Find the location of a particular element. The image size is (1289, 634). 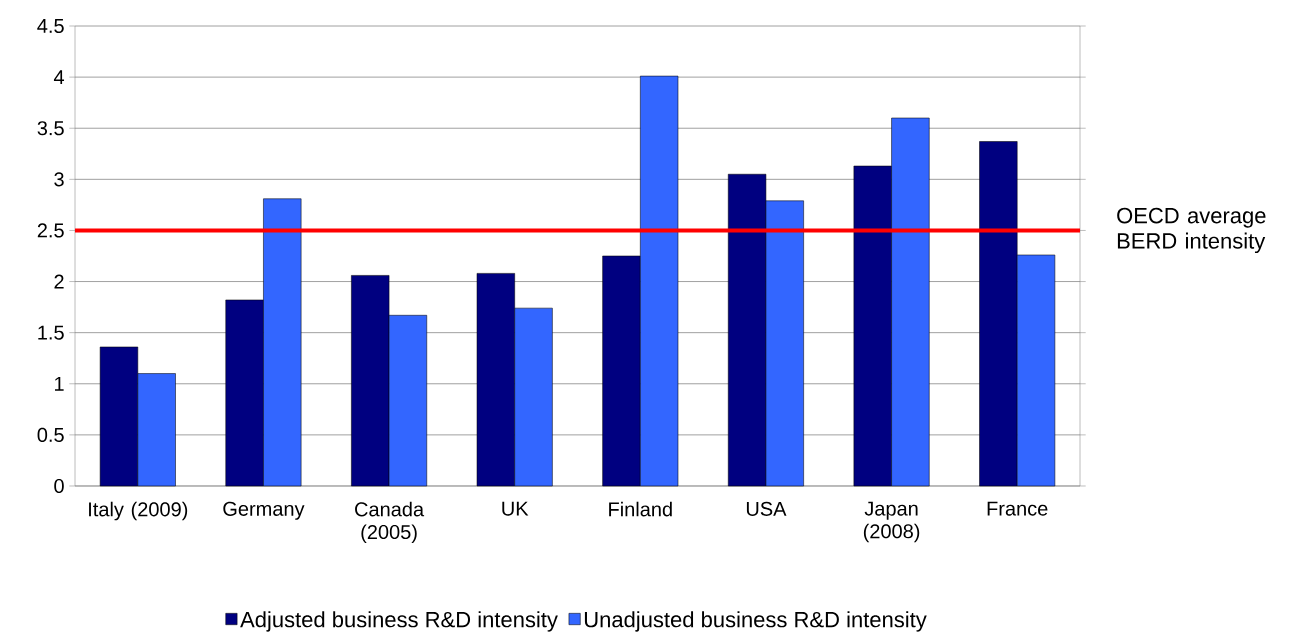

x-tick-label: Finland is located at coordinates (640, 509).